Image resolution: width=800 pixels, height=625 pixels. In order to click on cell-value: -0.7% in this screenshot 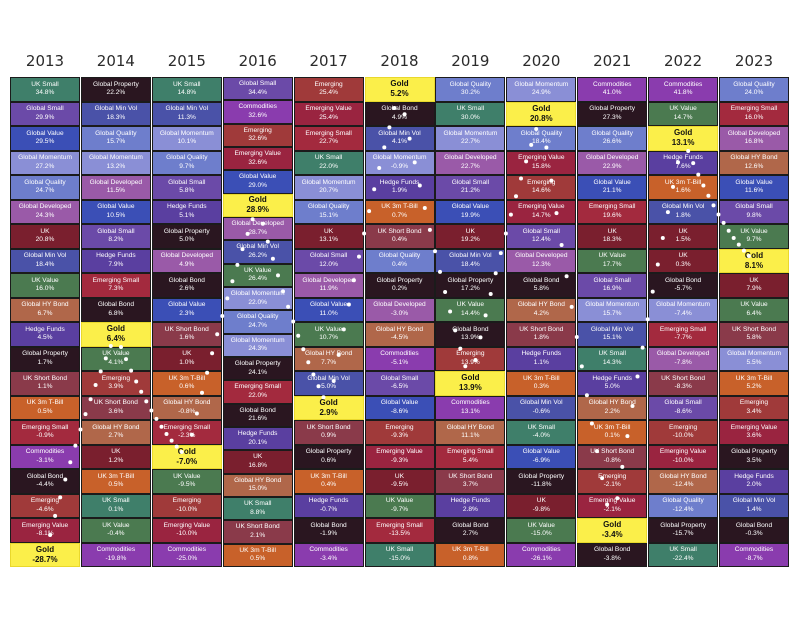, I will do `click(328, 509)`.